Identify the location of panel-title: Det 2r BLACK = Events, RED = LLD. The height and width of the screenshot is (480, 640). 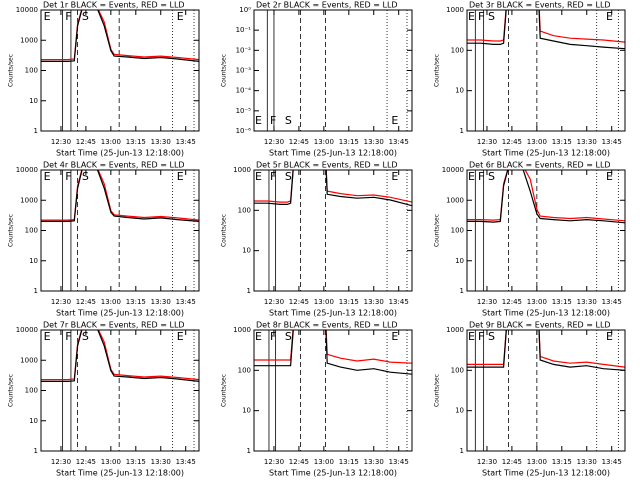
(327, 5).